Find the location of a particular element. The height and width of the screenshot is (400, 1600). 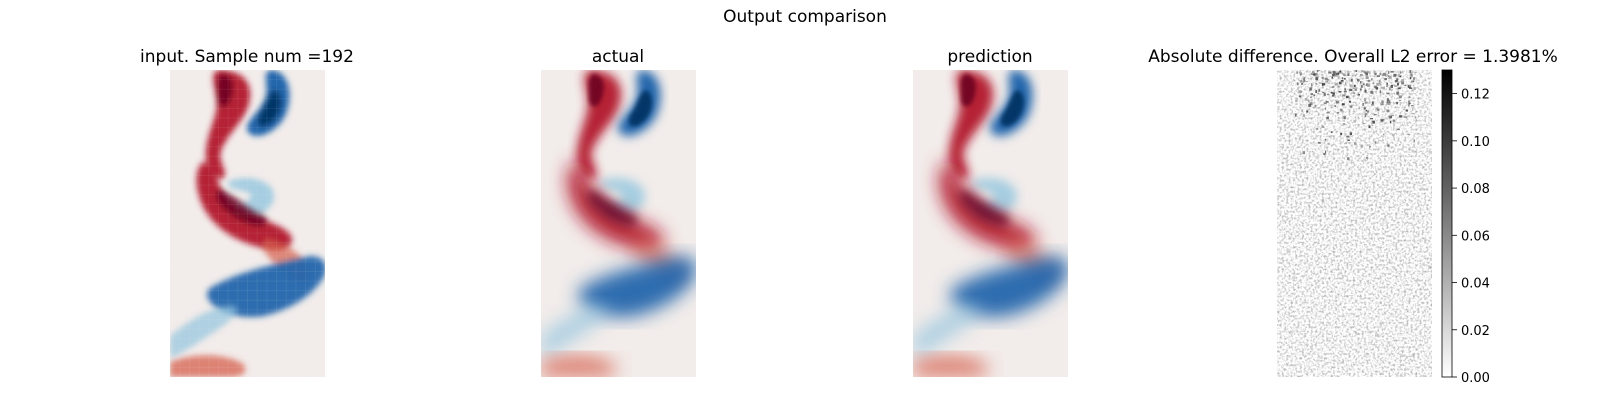

colorbar-tick-label: 0.00 is located at coordinates (1475, 378).